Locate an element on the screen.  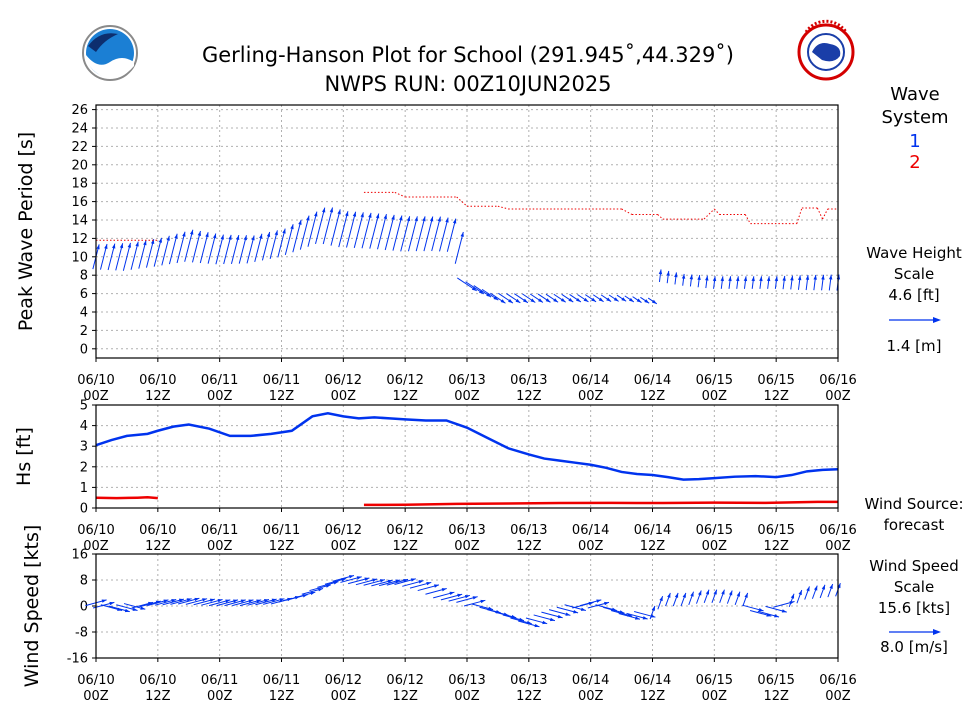
y-tick-label: 8 is located at coordinates (84, 276).